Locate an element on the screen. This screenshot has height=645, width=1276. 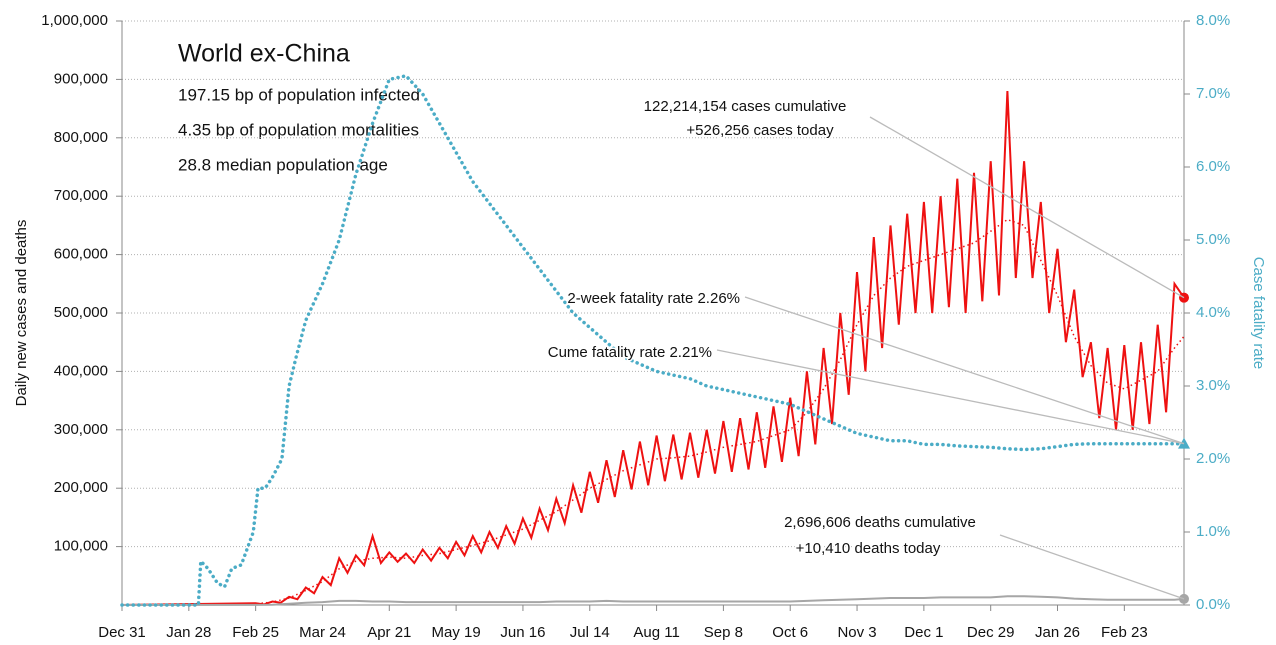
annotation: Cume fatality rate 2.21% is located at coordinates (630, 352).